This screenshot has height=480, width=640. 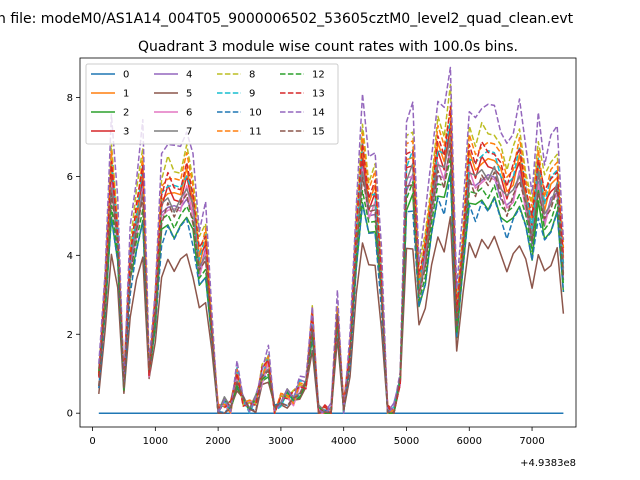 I want to click on y-tick-label: 6, so click(x=70, y=177).